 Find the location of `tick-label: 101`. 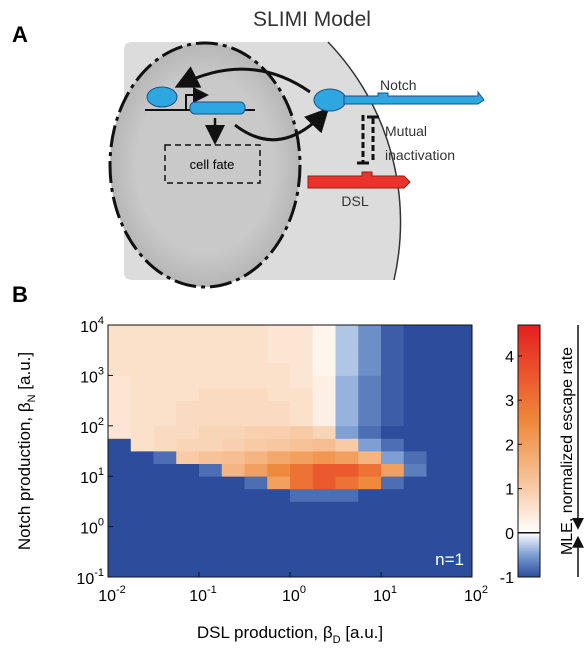

tick-label: 101 is located at coordinates (385, 594).